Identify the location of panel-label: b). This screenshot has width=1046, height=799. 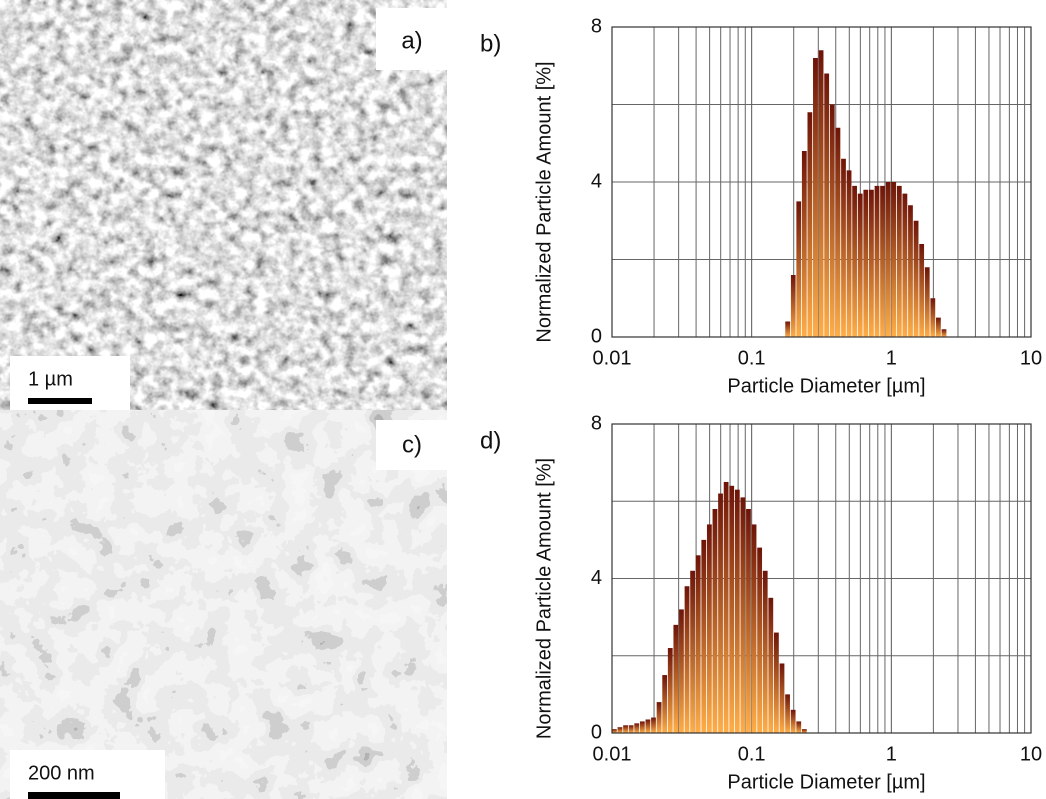
(490, 43).